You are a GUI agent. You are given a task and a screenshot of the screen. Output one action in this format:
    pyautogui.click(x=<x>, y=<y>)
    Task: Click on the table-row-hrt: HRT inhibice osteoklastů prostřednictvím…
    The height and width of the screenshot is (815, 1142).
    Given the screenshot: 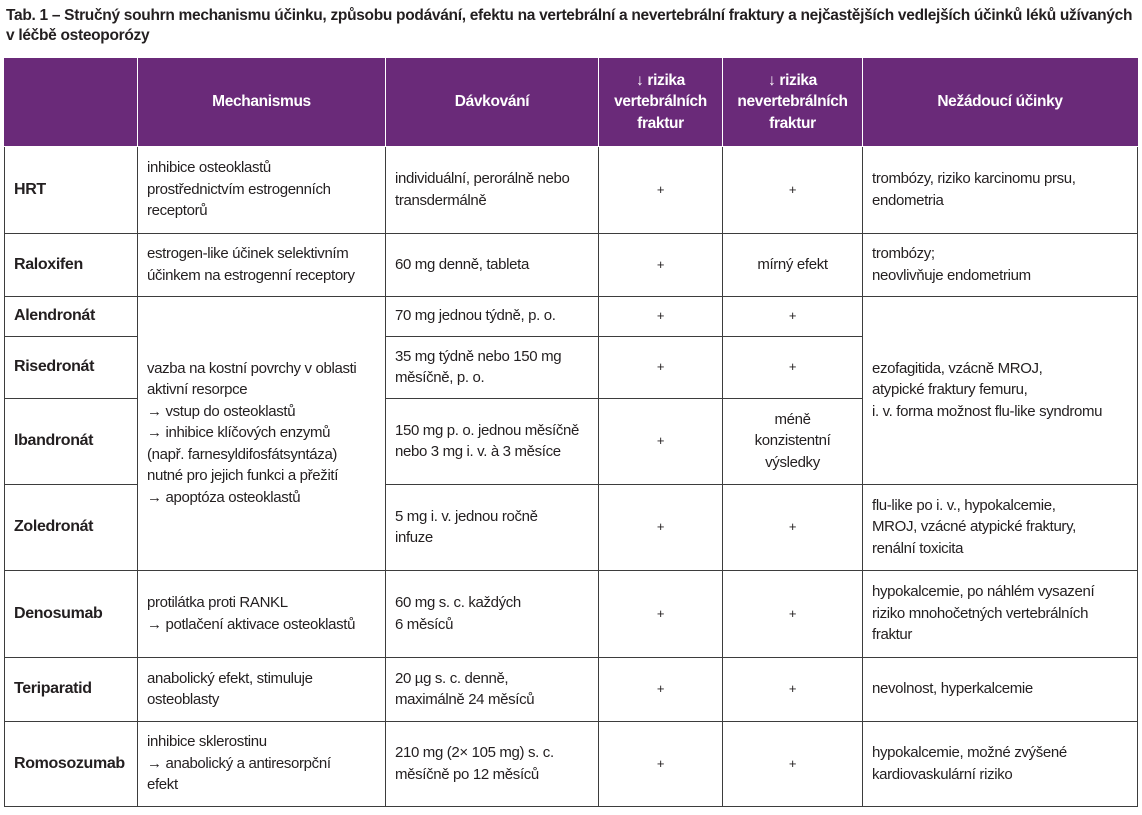 What is the action you would take?
    pyautogui.click(x=571, y=189)
    